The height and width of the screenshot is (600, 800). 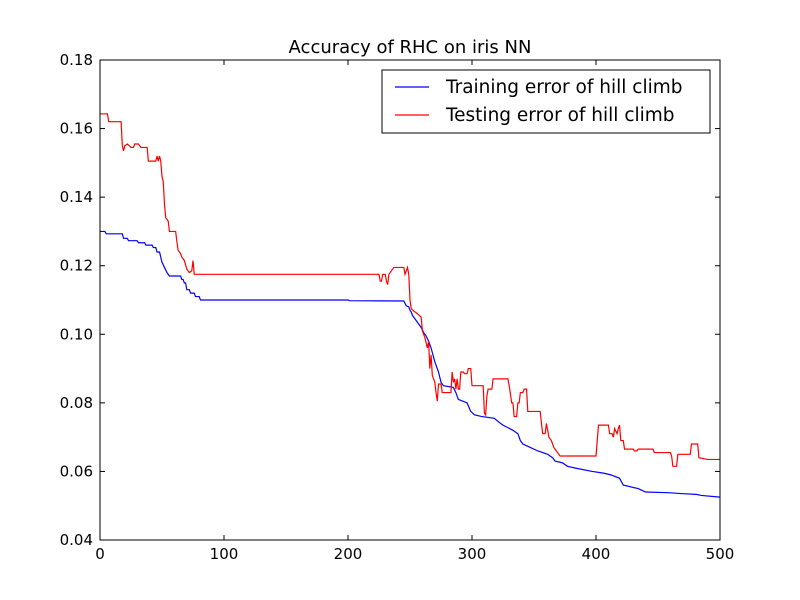 I want to click on y-tick-label: 0.18, so click(x=76, y=60).